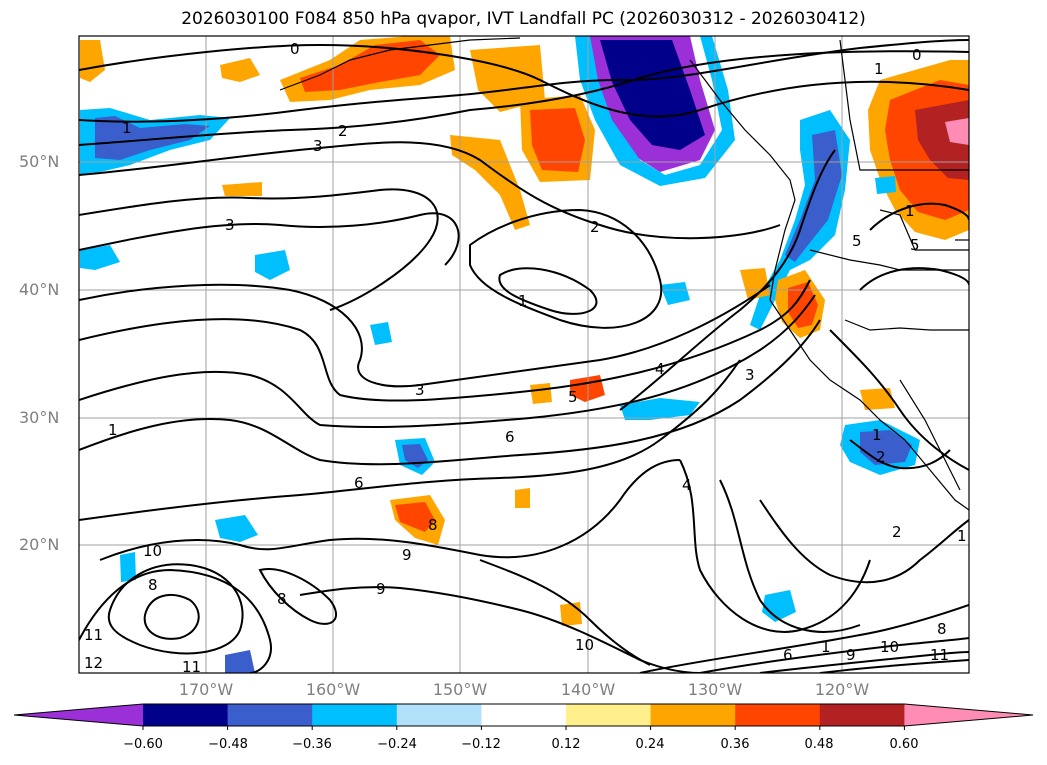 Image resolution: width=1047 pixels, height=765 pixels. I want to click on lon-label: 150°W, so click(460, 689).